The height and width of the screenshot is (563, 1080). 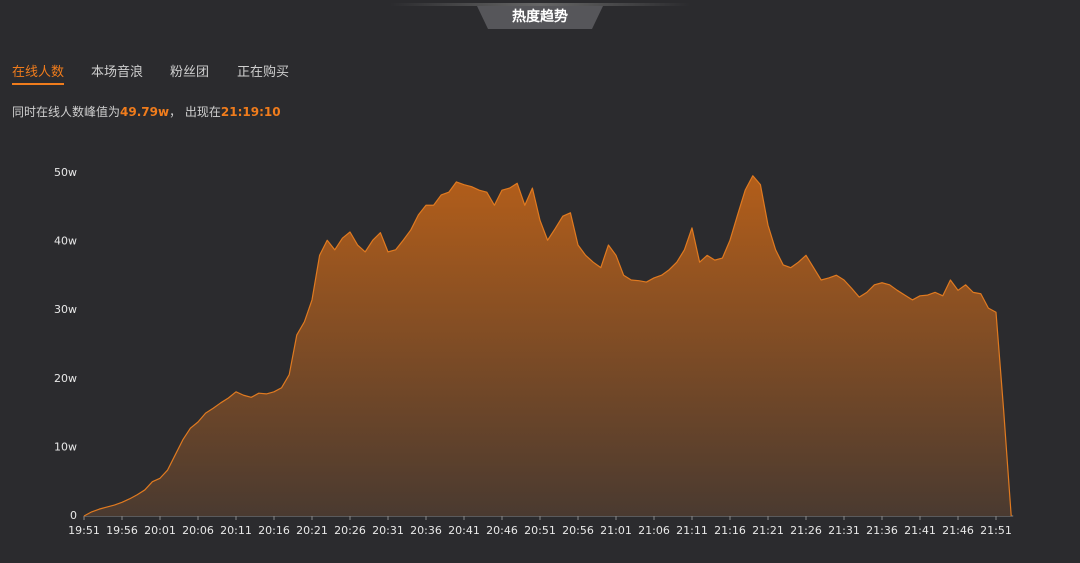 What do you see at coordinates (73, 515) in the screenshot?
I see `y-tick-label: 0` at bounding box center [73, 515].